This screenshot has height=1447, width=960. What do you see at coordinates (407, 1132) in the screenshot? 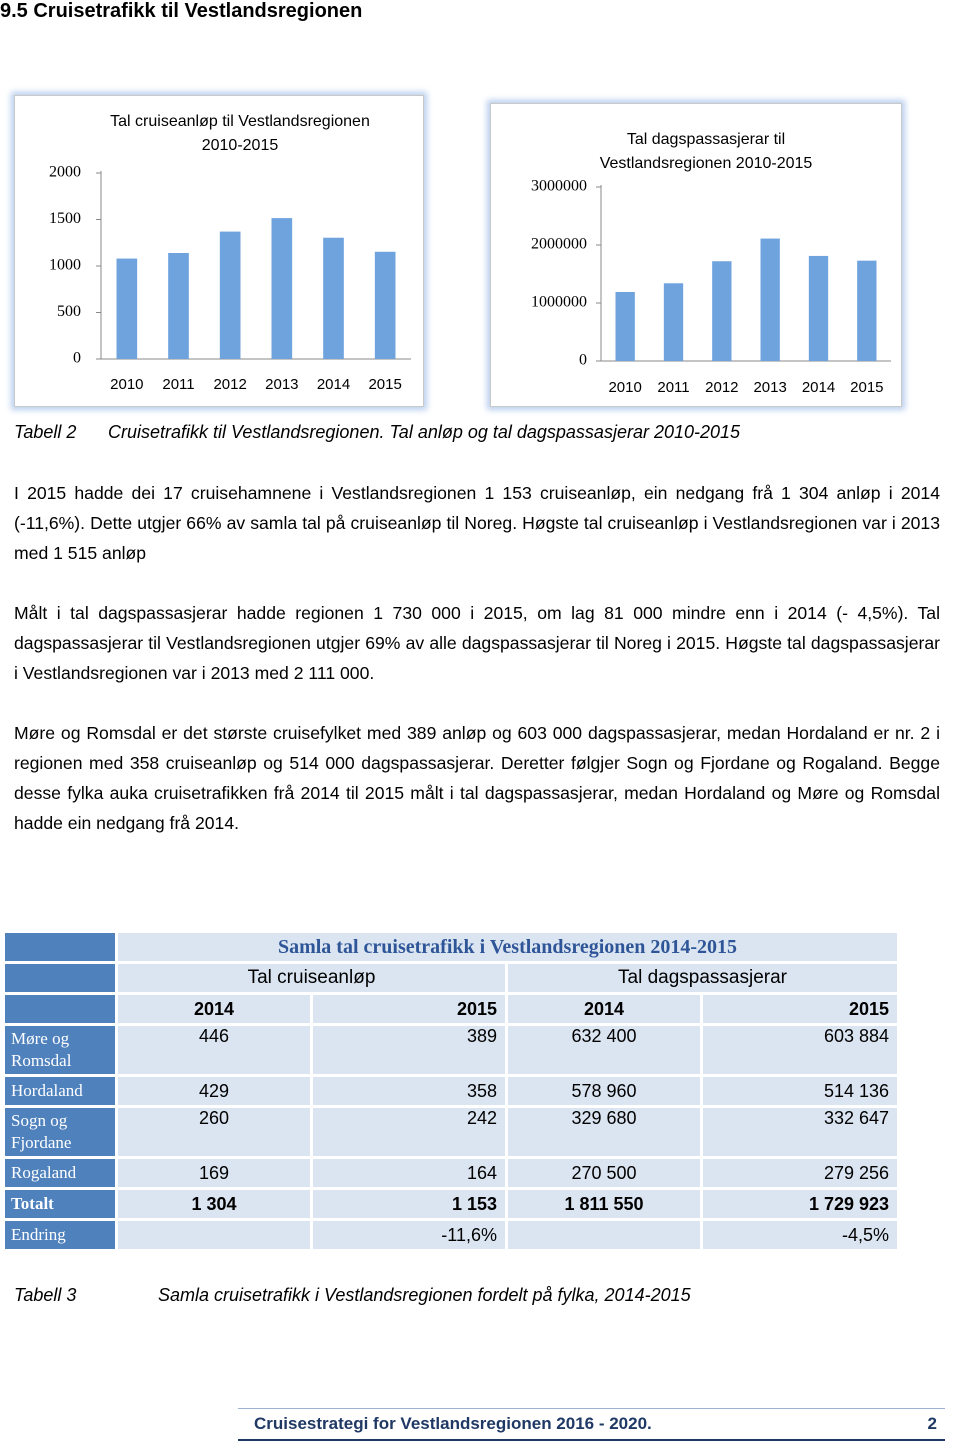
I see `table-cell: 242` at bounding box center [407, 1132].